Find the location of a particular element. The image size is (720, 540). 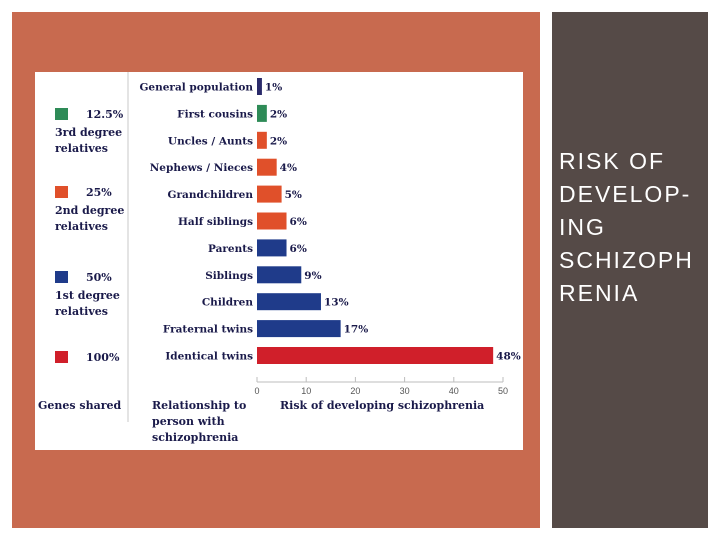

value-label: 48% is located at coordinates (508, 357).